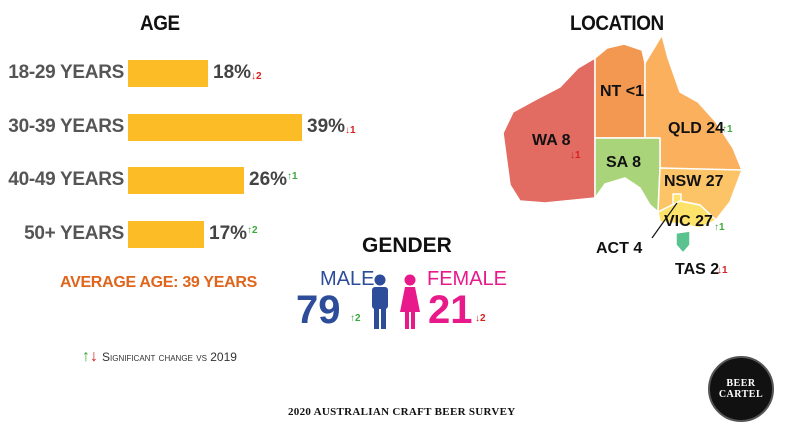 This screenshot has height=431, width=800. Describe the element at coordinates (410, 301) in the screenshot. I see `female-person-icon` at that location.